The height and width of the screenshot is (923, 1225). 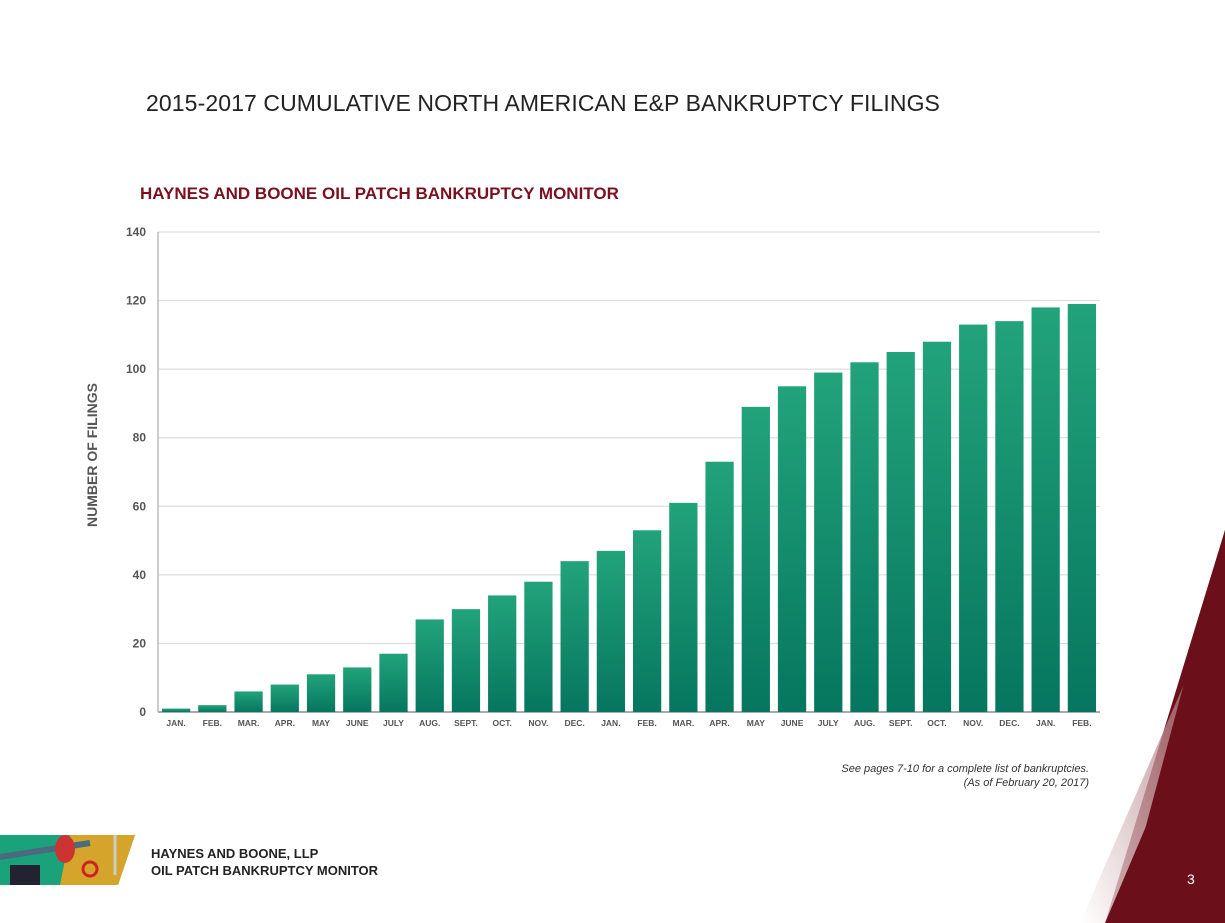 I want to click on y-tick-label: 140, so click(x=136, y=232).